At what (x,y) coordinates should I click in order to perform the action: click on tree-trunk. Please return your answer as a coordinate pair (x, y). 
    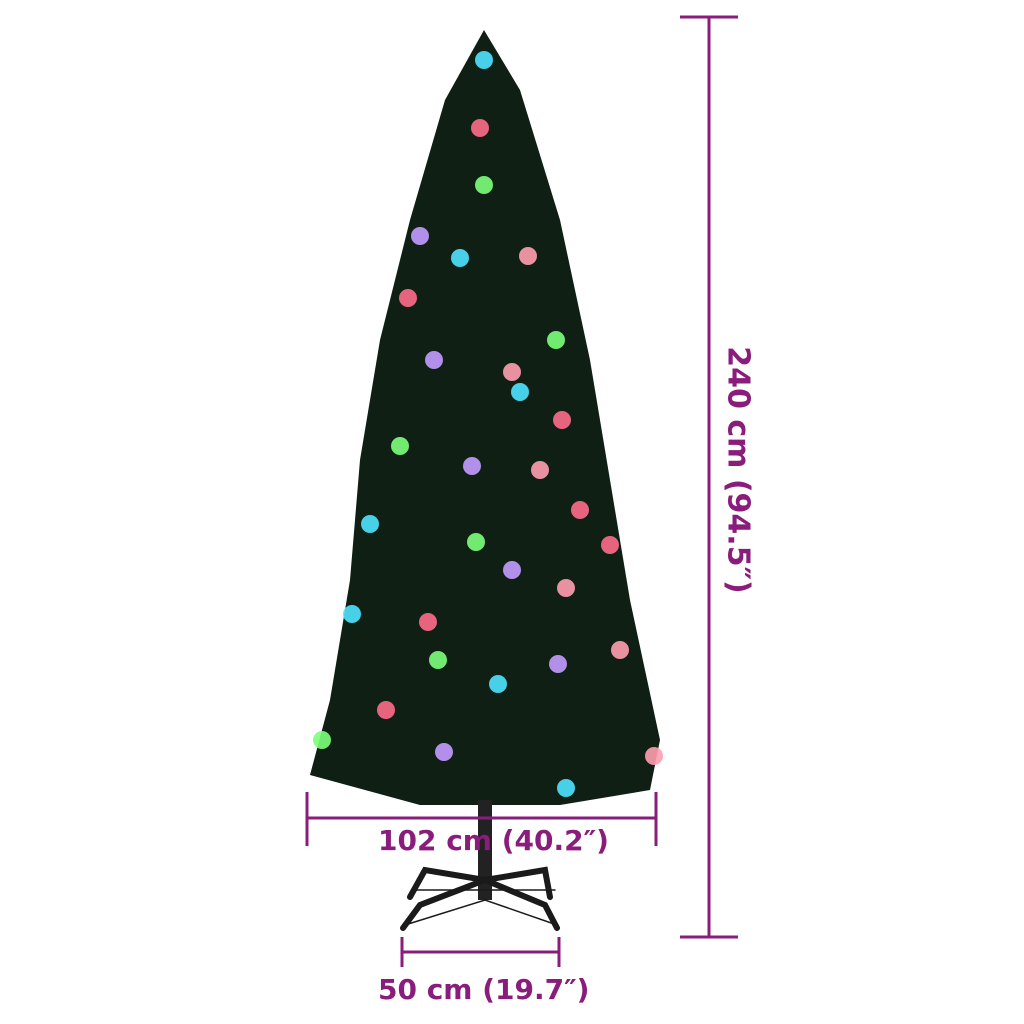
    Looking at the image, I should click on (485, 850).